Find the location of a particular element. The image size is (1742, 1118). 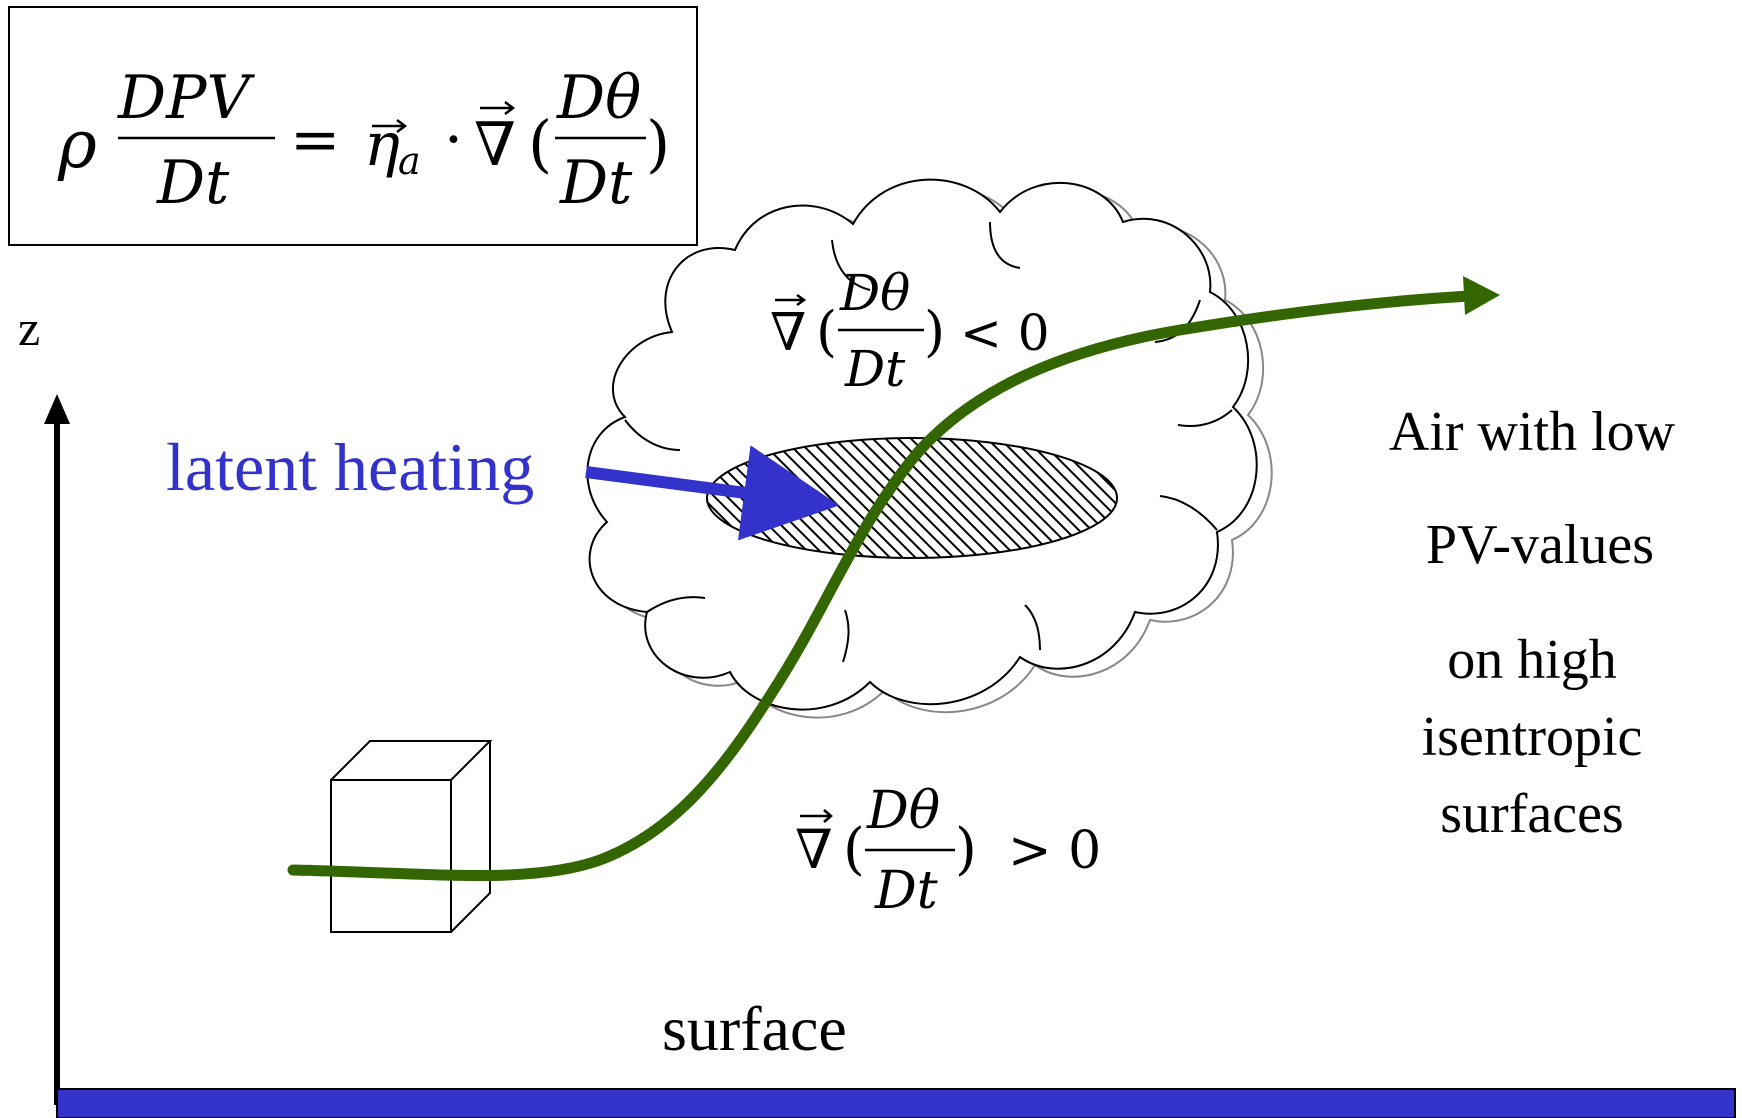

eq-rhs-denominator: Dt is located at coordinates (596, 183).